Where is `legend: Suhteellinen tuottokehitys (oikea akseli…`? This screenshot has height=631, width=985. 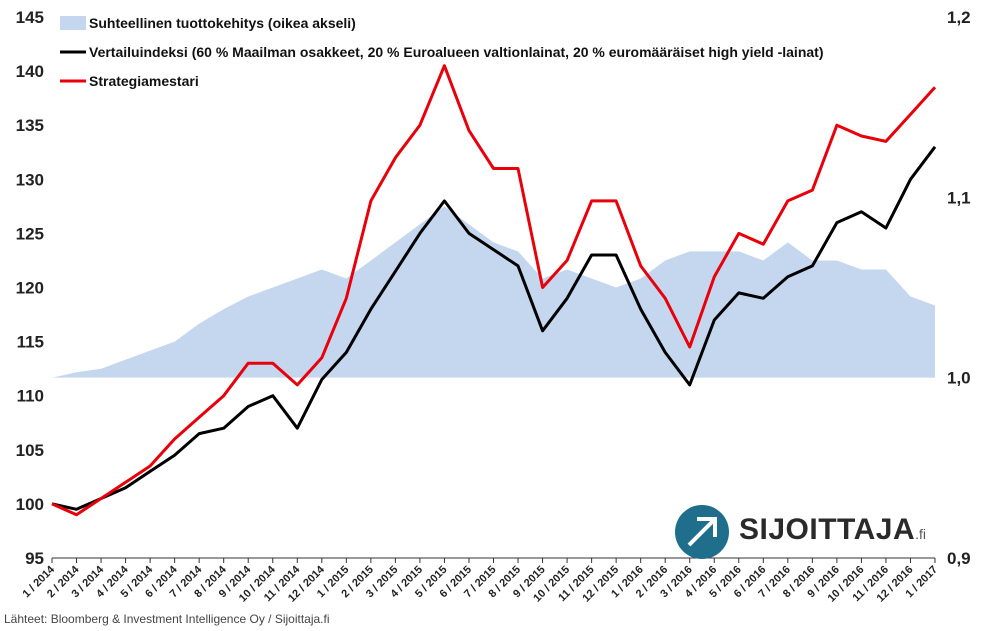 legend: Suhteellinen tuottokehitys (oikea akseli… is located at coordinates (442, 52).